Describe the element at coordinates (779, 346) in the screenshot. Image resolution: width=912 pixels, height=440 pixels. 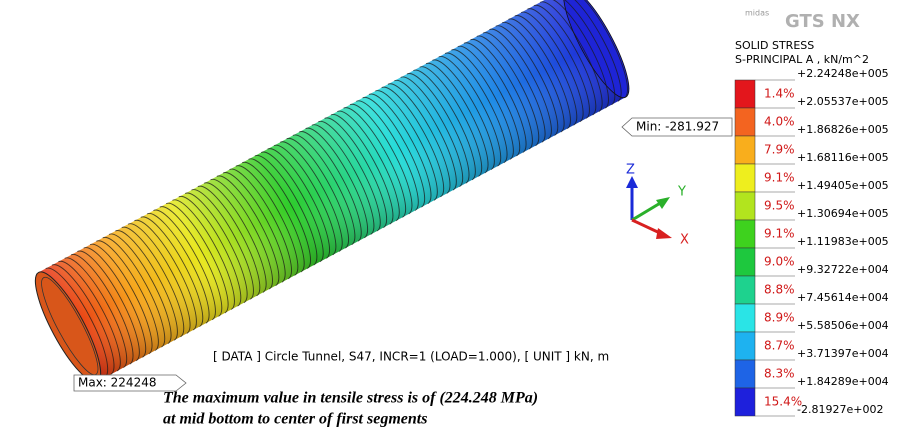
I see `legend-percent: 8.7%` at that location.